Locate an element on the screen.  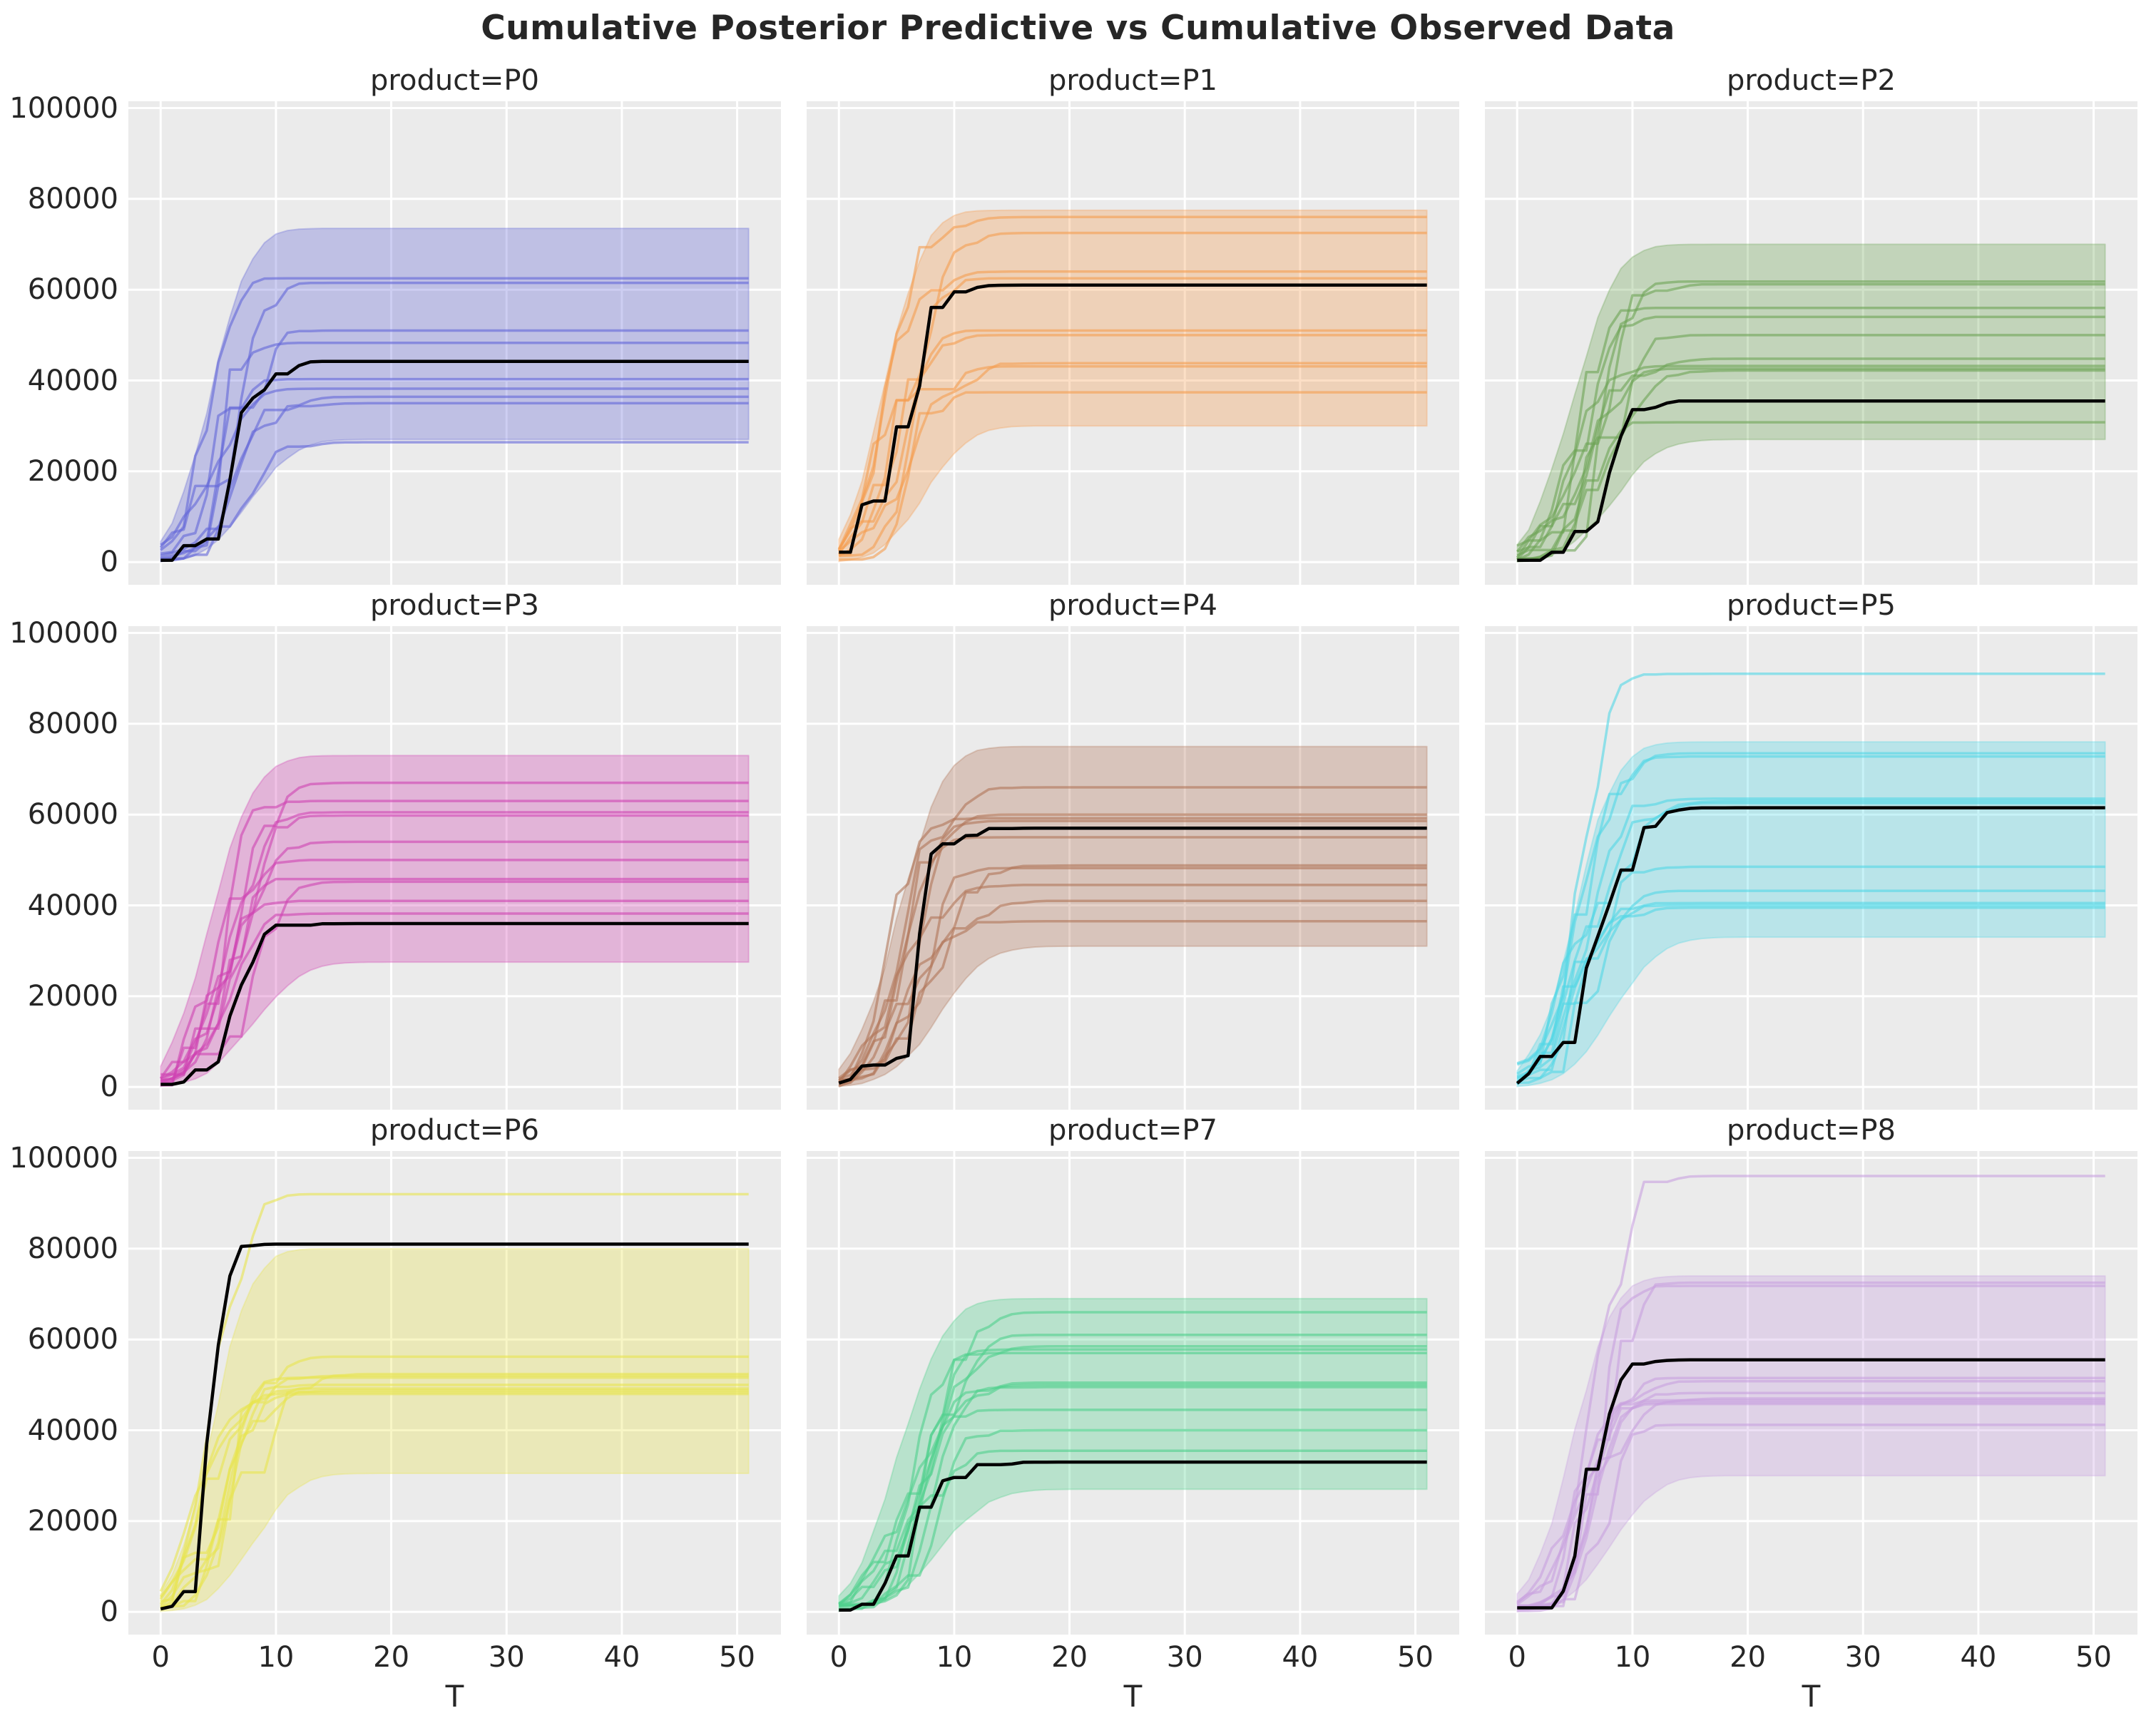
plot-area-P7: T 0 10 20 30 40 50 is located at coordinates (1133, 1431).